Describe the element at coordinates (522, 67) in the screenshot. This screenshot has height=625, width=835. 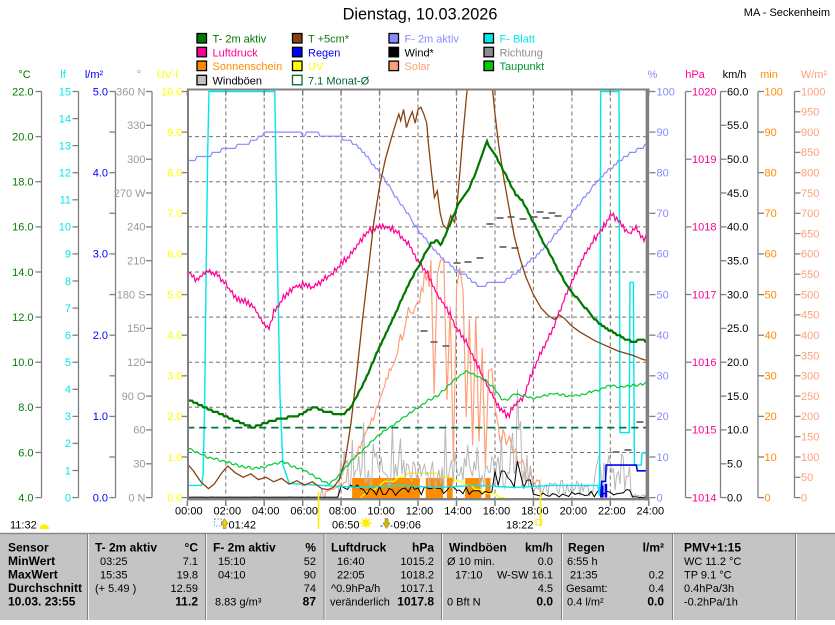
I see `svg-text: Taupunkt` at that location.